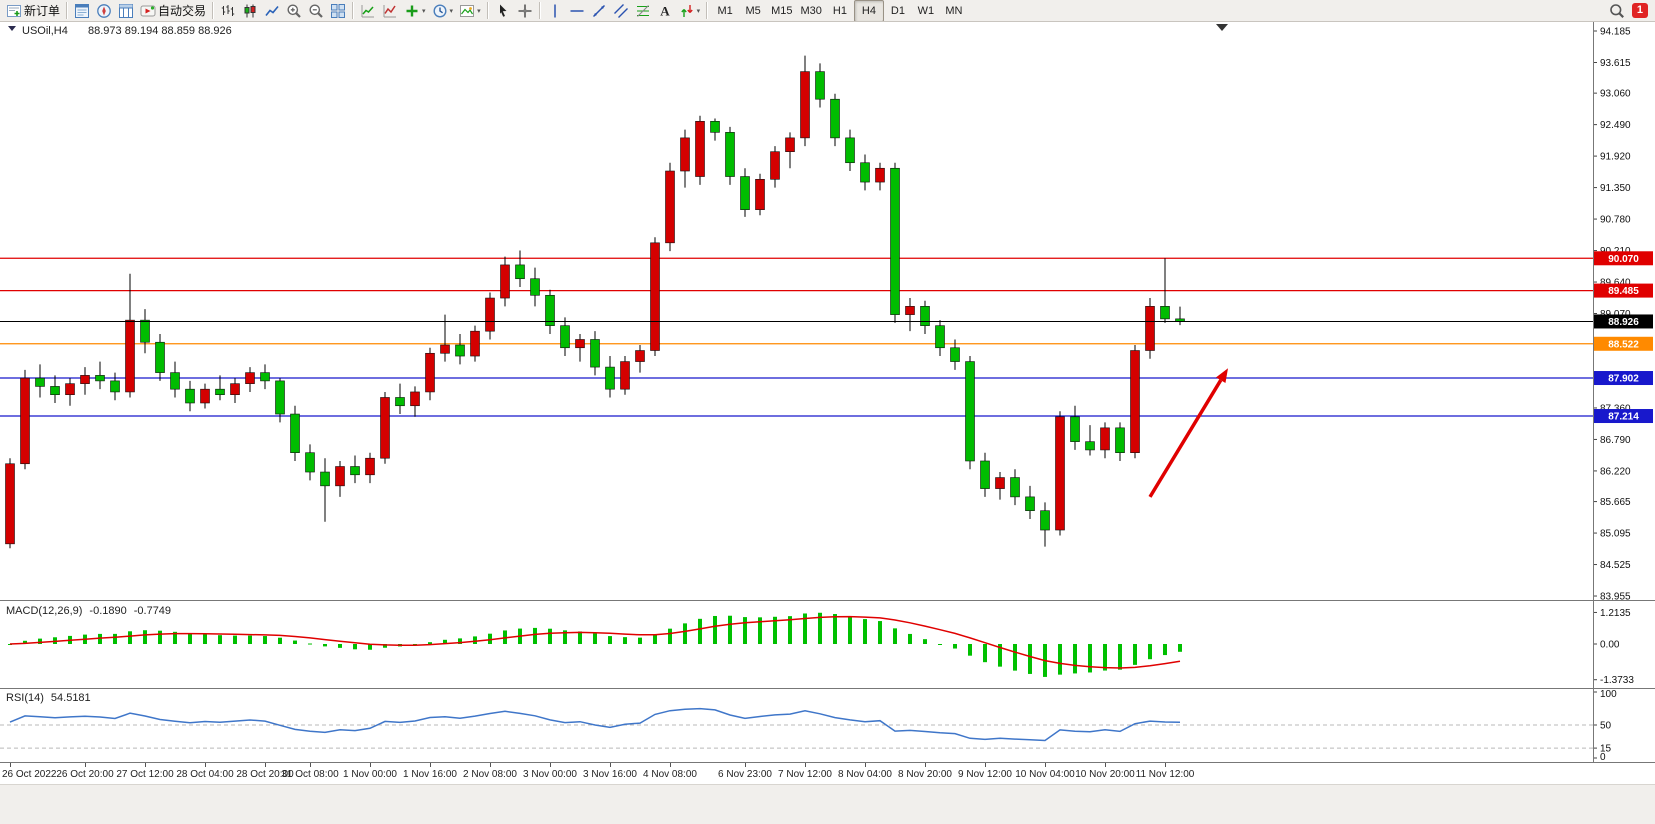  I want to click on tile-windows-button, so click(338, 11).